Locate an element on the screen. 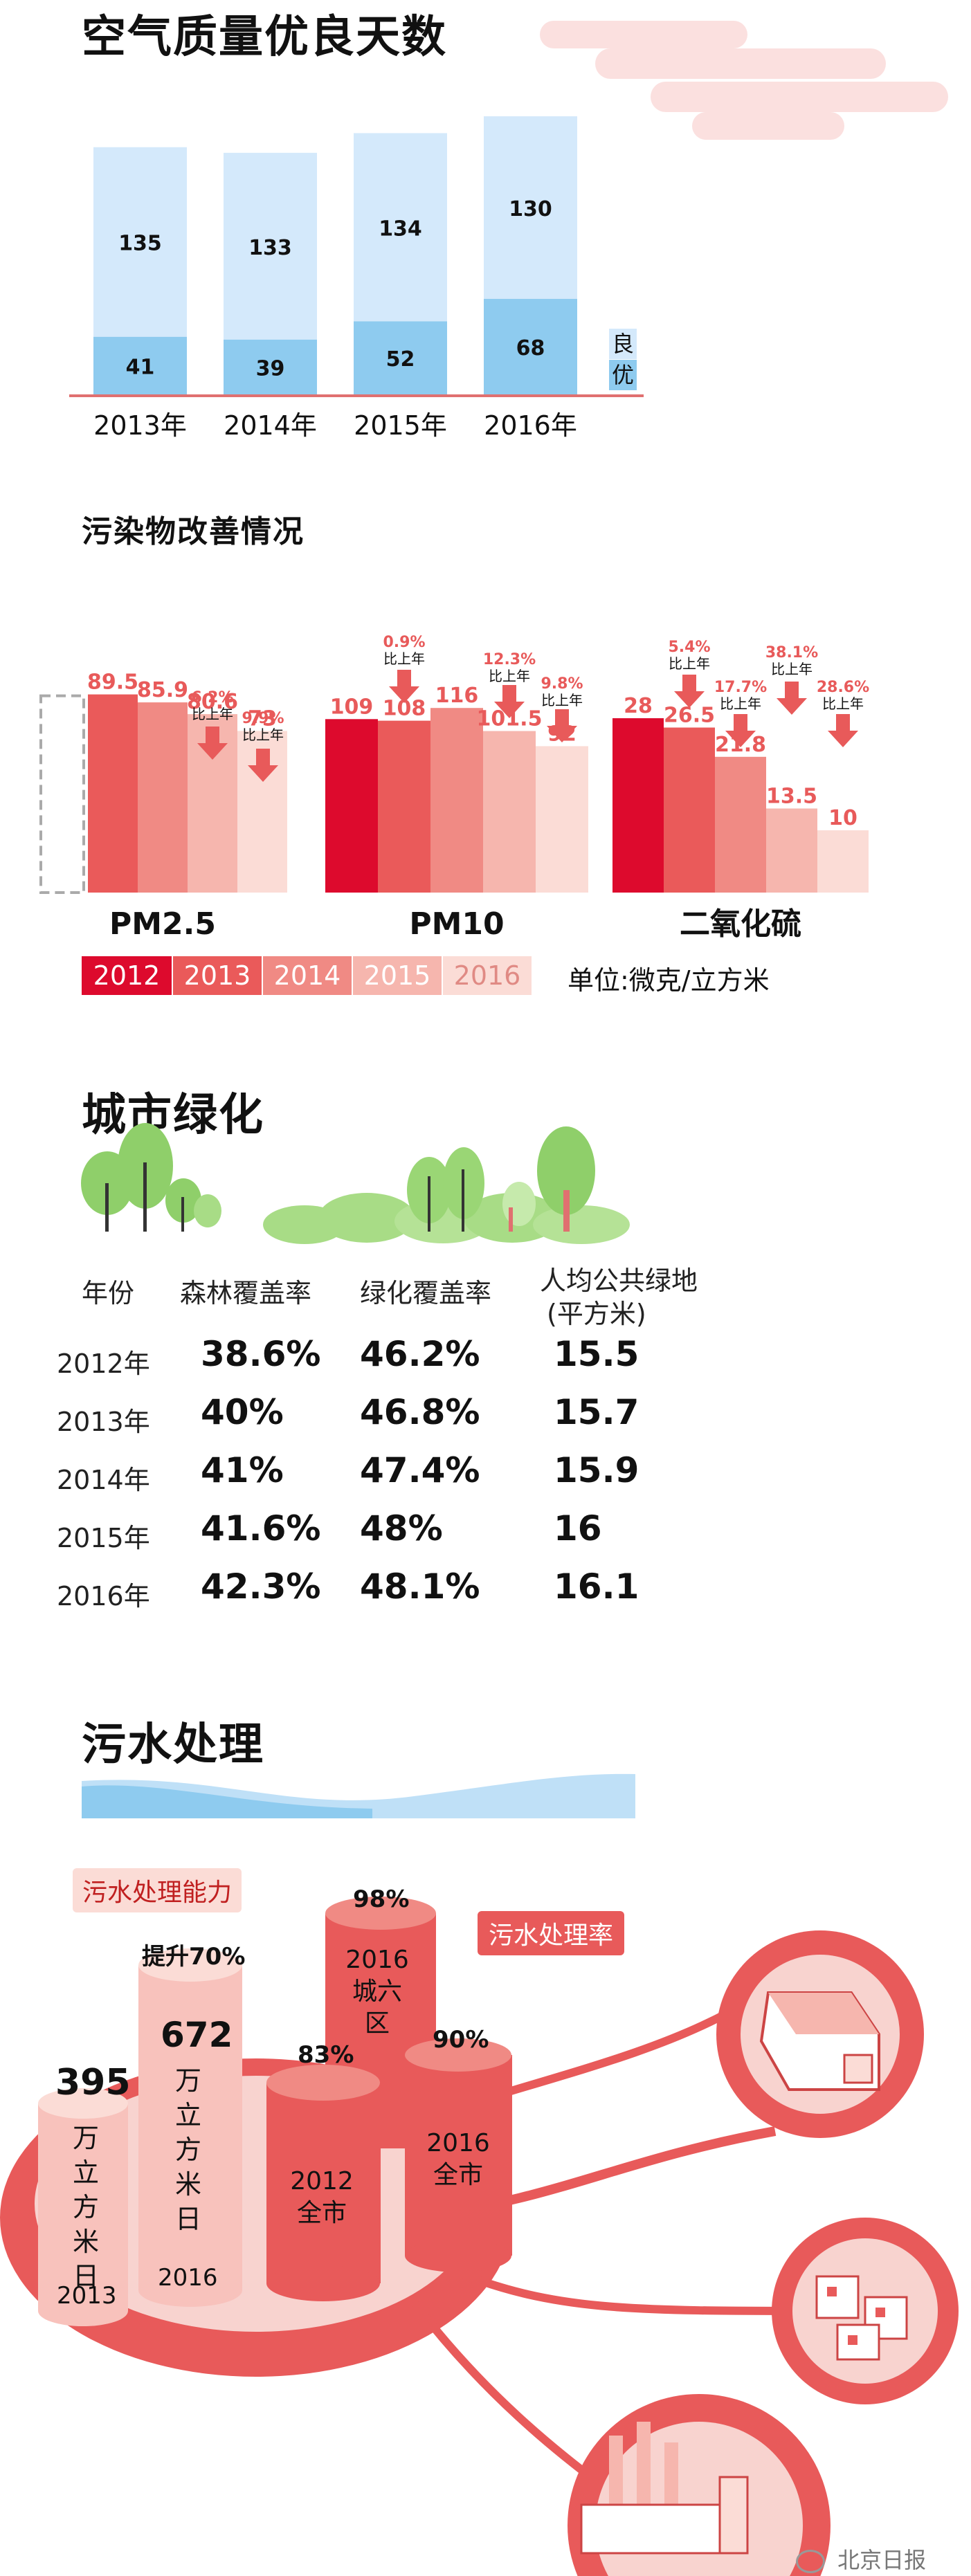 The height and width of the screenshot is (2576, 971). value-2-4: 10 is located at coordinates (842, 818).